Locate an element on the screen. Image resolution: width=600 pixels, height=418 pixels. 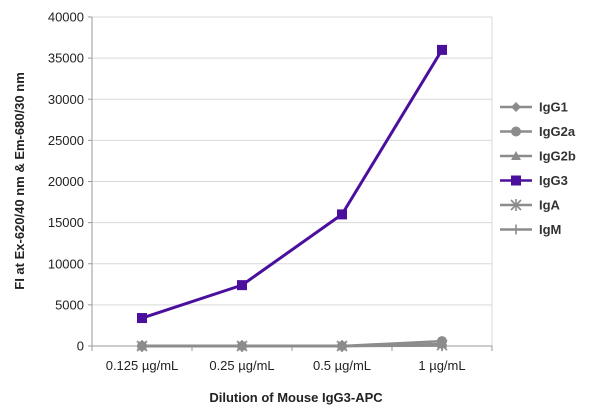
y-tick-label: 20000 is located at coordinates (66, 181).